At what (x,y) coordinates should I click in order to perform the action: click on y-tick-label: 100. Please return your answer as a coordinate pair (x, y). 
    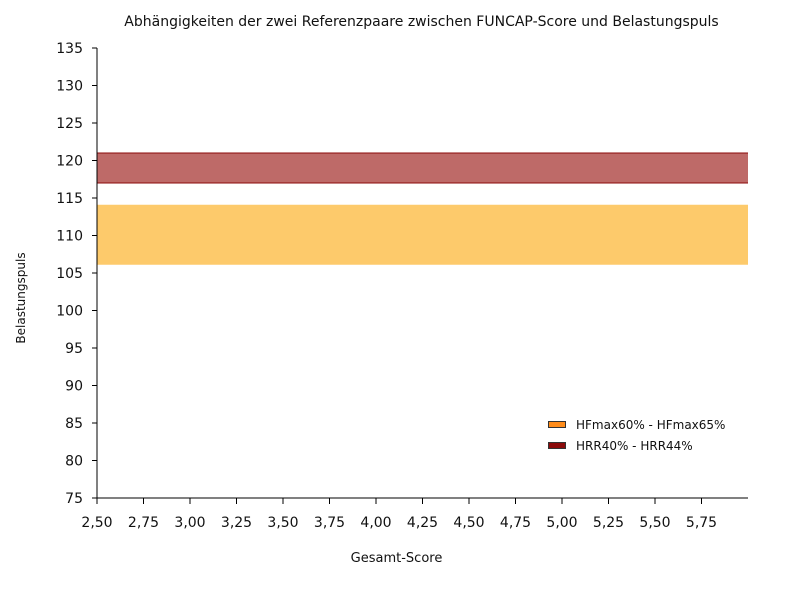
    Looking at the image, I should click on (69, 312).